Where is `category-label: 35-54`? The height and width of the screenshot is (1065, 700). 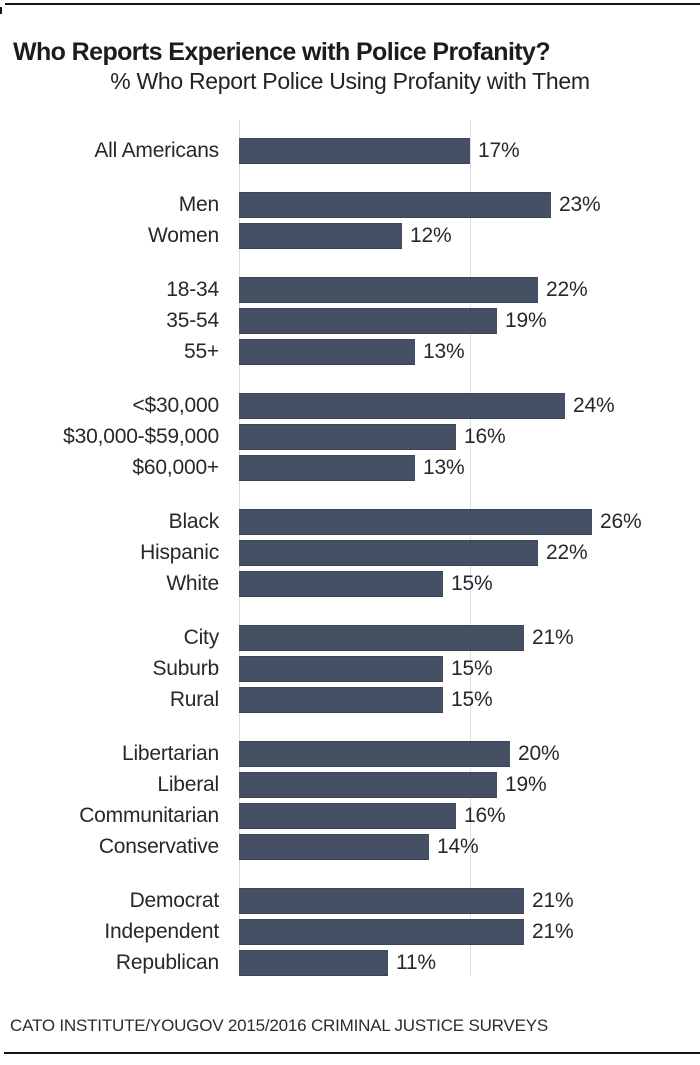 category-label: 35-54 is located at coordinates (192, 320).